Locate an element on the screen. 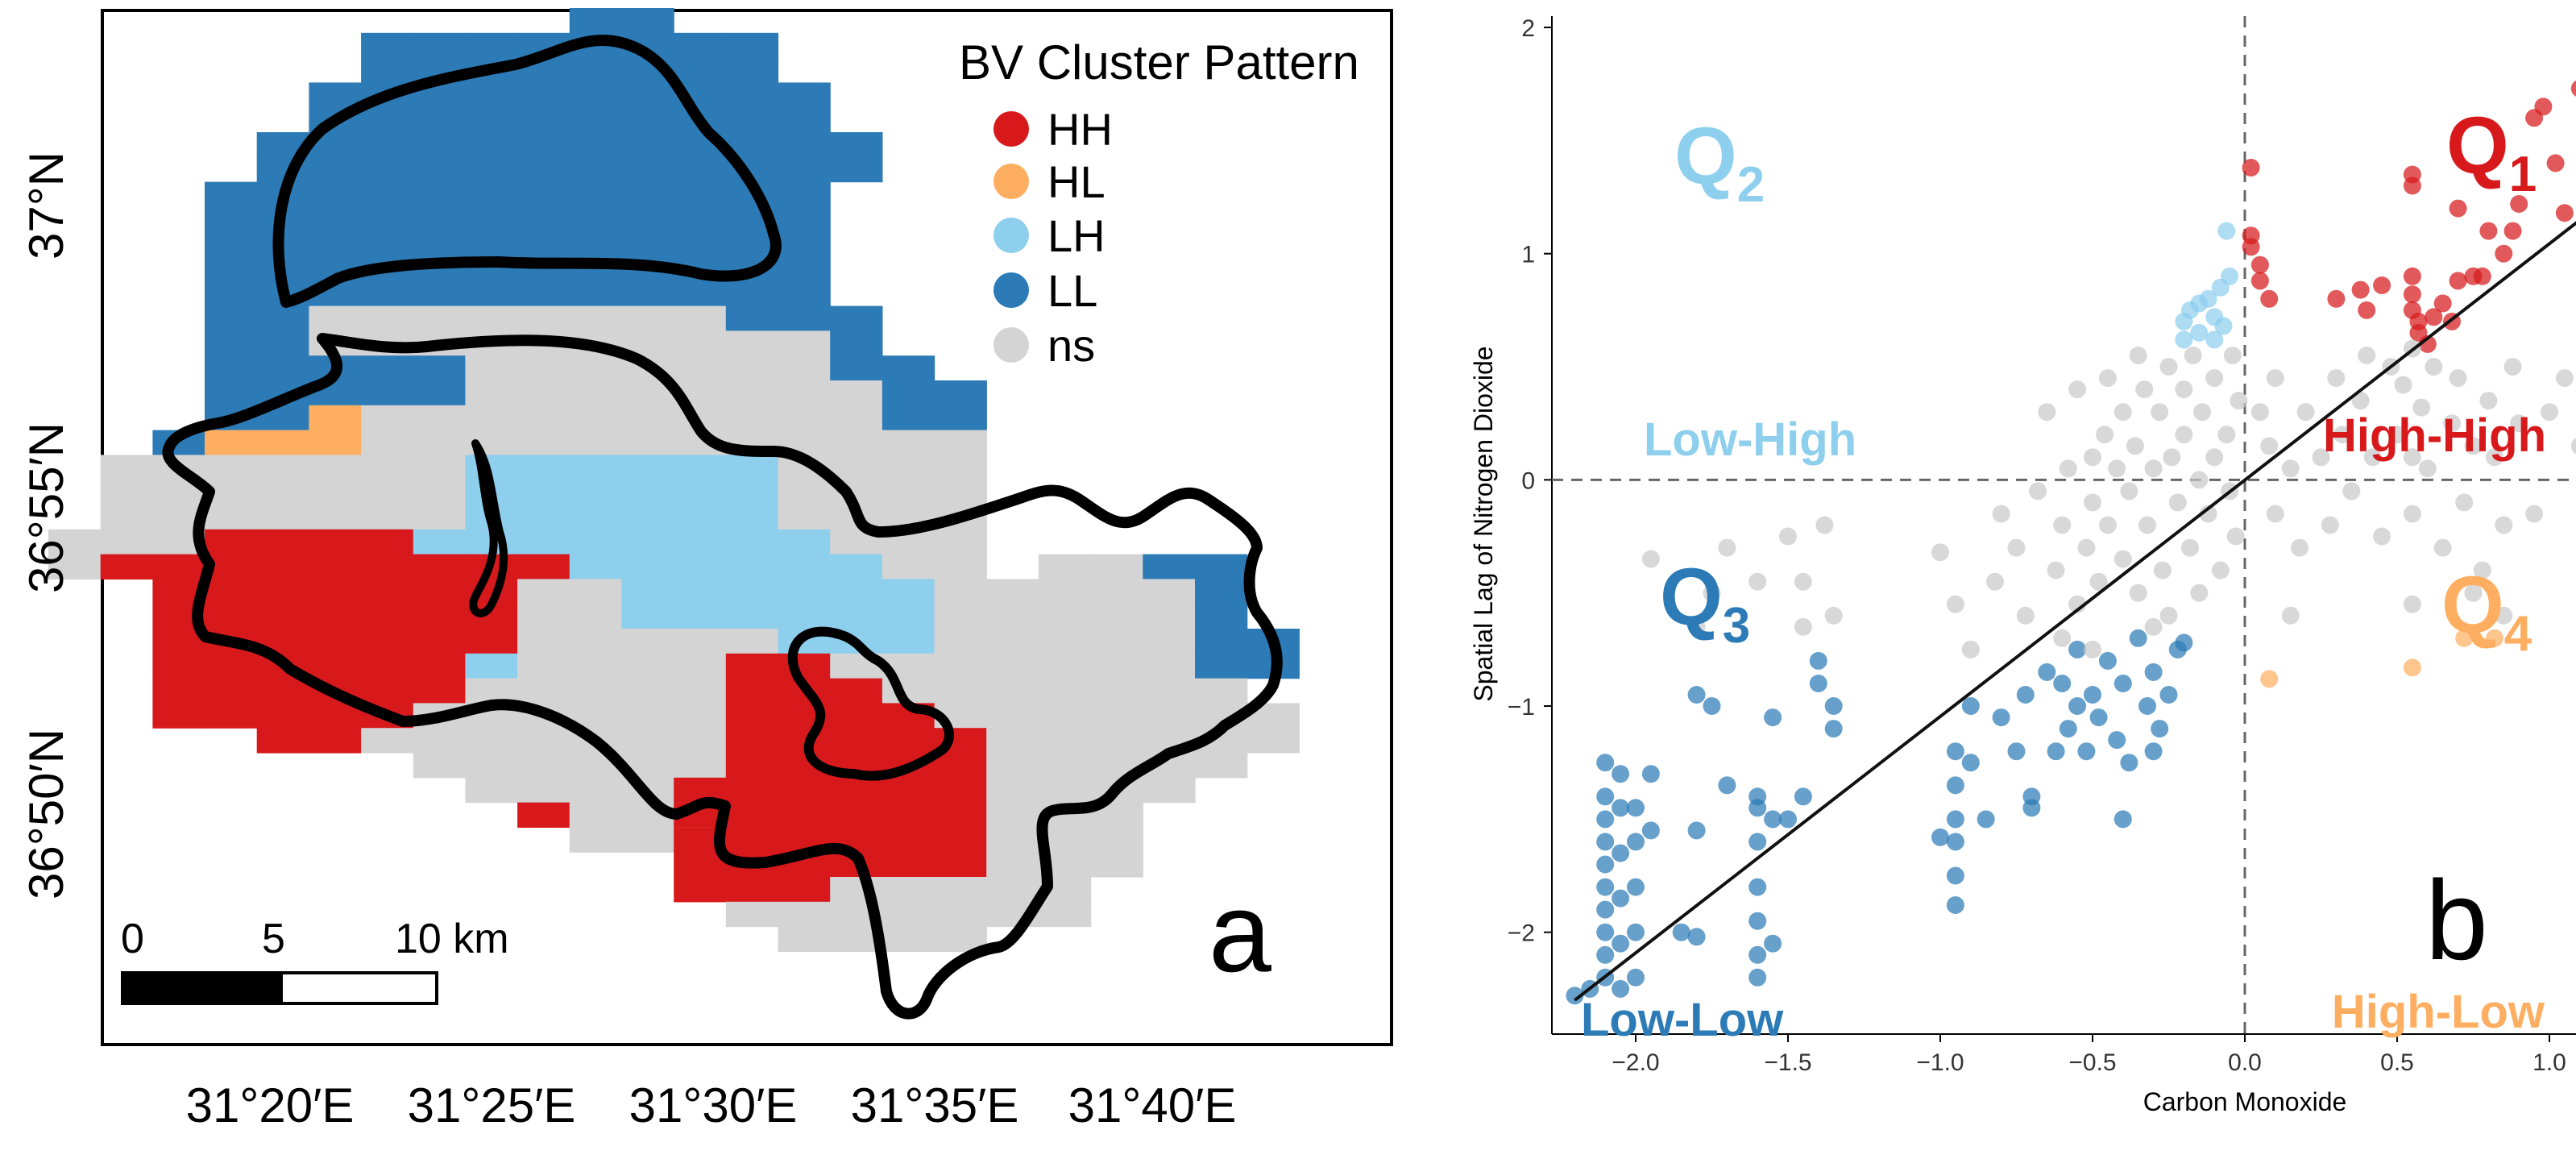 The height and width of the screenshot is (1159, 2576). x-tick-label: 0.0 is located at coordinates (2245, 1062).